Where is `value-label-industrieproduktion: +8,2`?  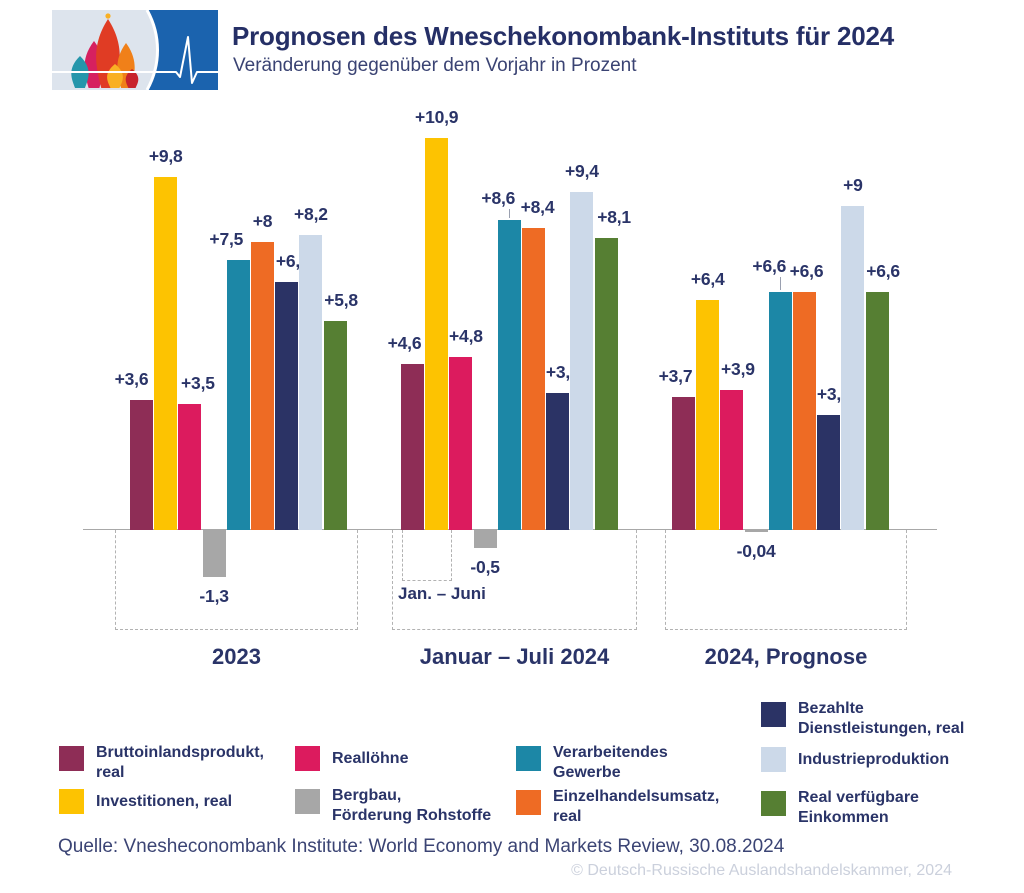
value-label-industrieproduktion: +8,2 is located at coordinates (311, 213).